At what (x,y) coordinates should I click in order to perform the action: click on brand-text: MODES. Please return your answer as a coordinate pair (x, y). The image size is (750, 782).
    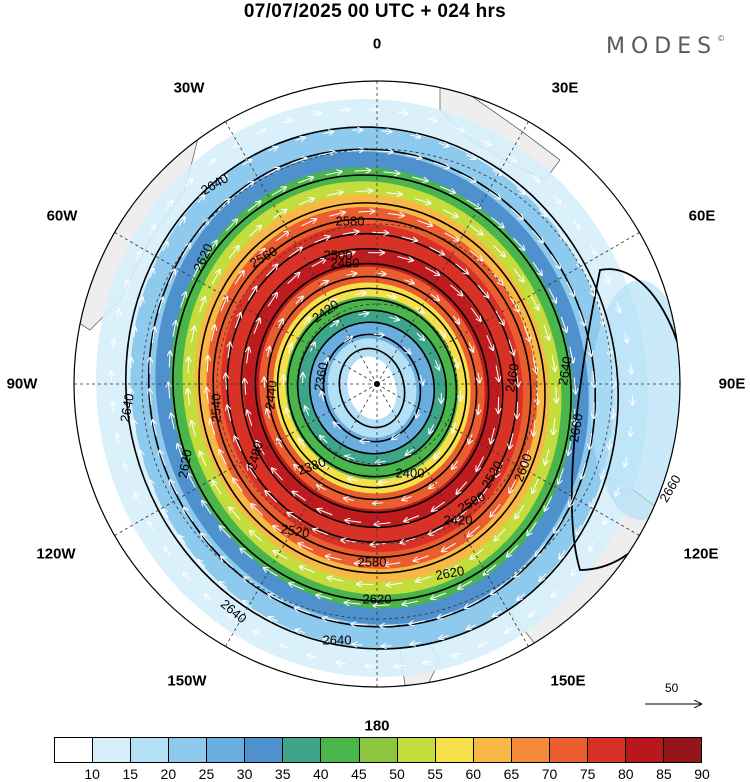
    Looking at the image, I should click on (662, 46).